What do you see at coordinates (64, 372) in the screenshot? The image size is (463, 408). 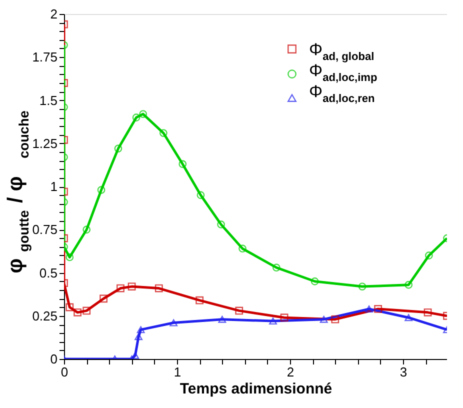 I see `x-tick-label: 0` at bounding box center [64, 372].